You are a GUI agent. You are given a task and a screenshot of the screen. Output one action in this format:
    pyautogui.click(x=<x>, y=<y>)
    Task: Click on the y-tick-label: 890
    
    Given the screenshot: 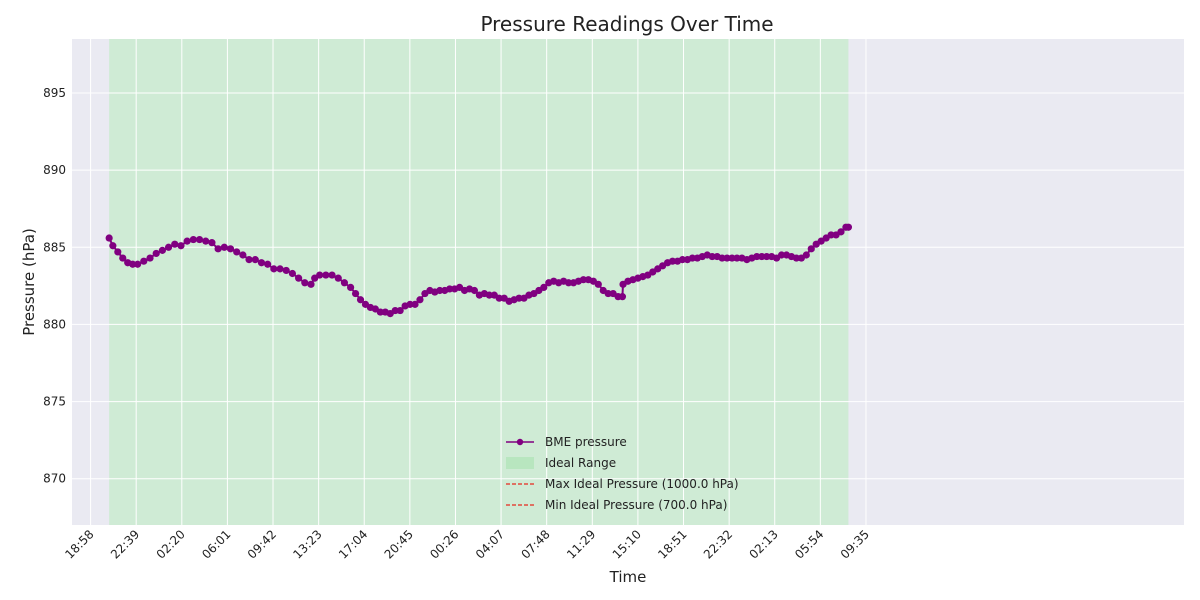 What is the action you would take?
    pyautogui.click(x=54, y=170)
    